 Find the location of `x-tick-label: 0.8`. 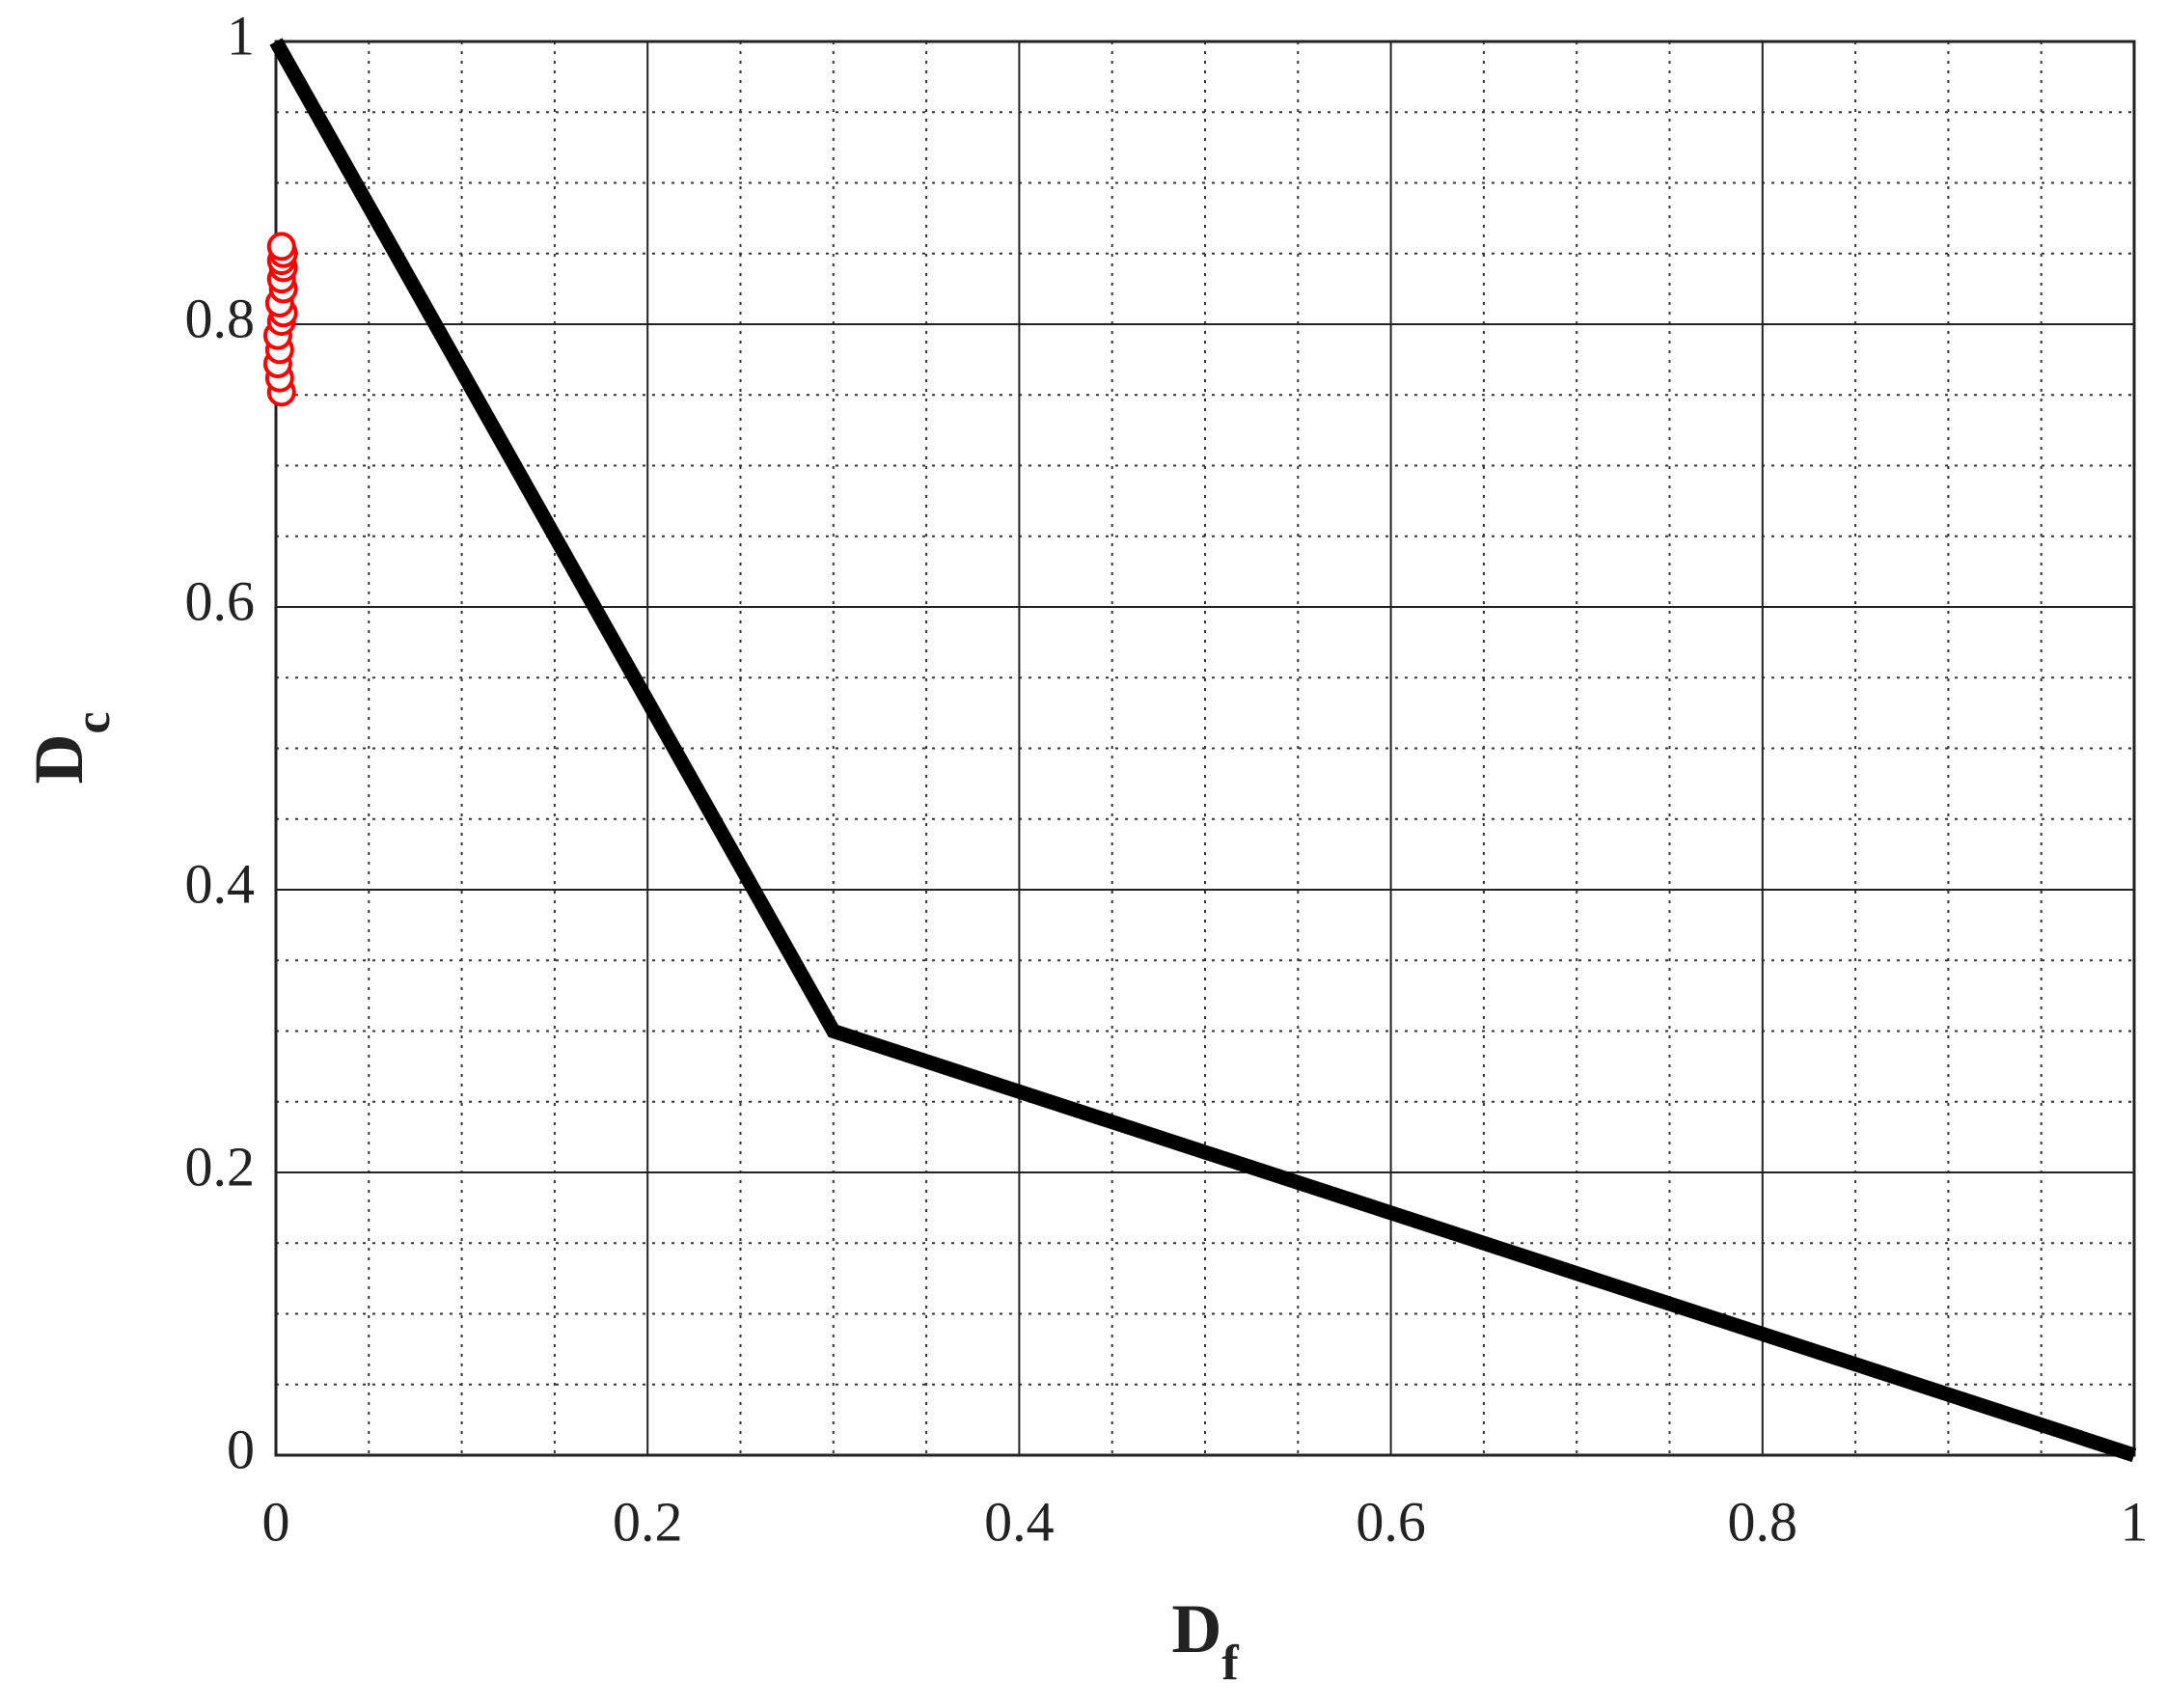

x-tick-label: 0.8 is located at coordinates (1763, 1521).